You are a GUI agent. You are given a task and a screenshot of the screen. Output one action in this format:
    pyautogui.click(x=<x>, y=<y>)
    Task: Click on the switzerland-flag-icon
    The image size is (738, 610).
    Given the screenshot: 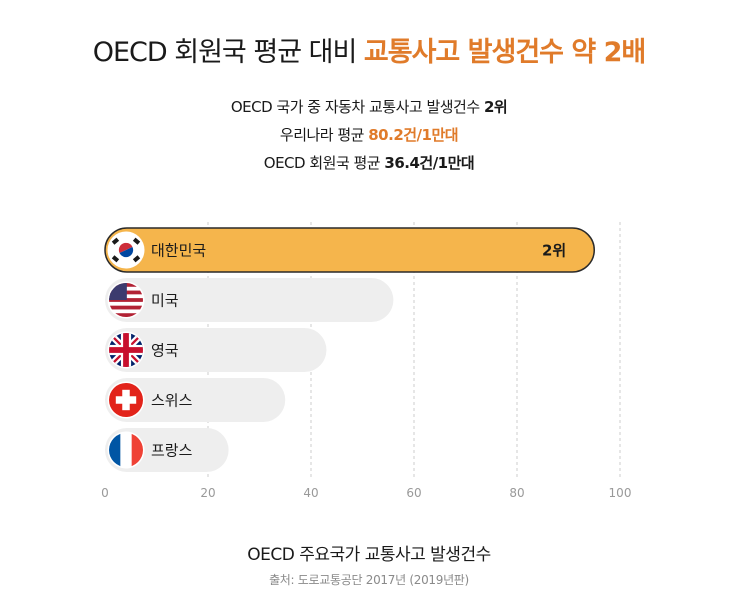 What is the action you would take?
    pyautogui.click(x=126, y=400)
    